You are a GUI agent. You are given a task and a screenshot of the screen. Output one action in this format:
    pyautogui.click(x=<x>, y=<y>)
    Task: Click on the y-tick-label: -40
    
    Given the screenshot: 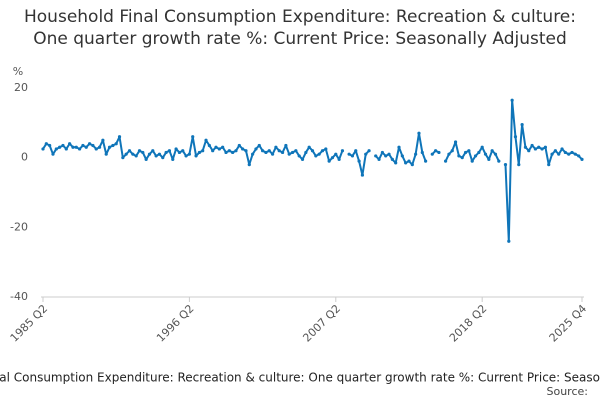 What is the action you would take?
    pyautogui.click(x=19, y=296)
    